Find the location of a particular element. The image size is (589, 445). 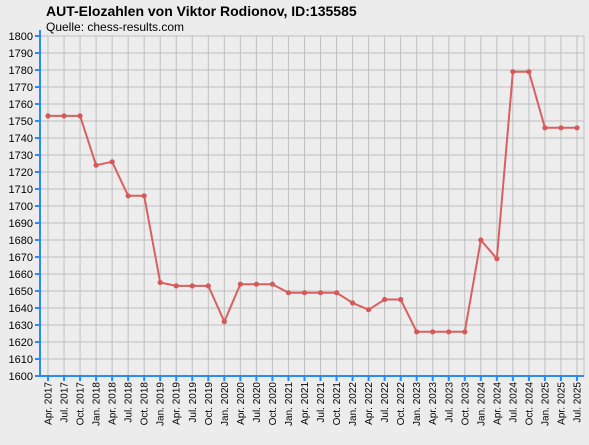

x-tick-label: Apr. 2025 is located at coordinates (561, 403).